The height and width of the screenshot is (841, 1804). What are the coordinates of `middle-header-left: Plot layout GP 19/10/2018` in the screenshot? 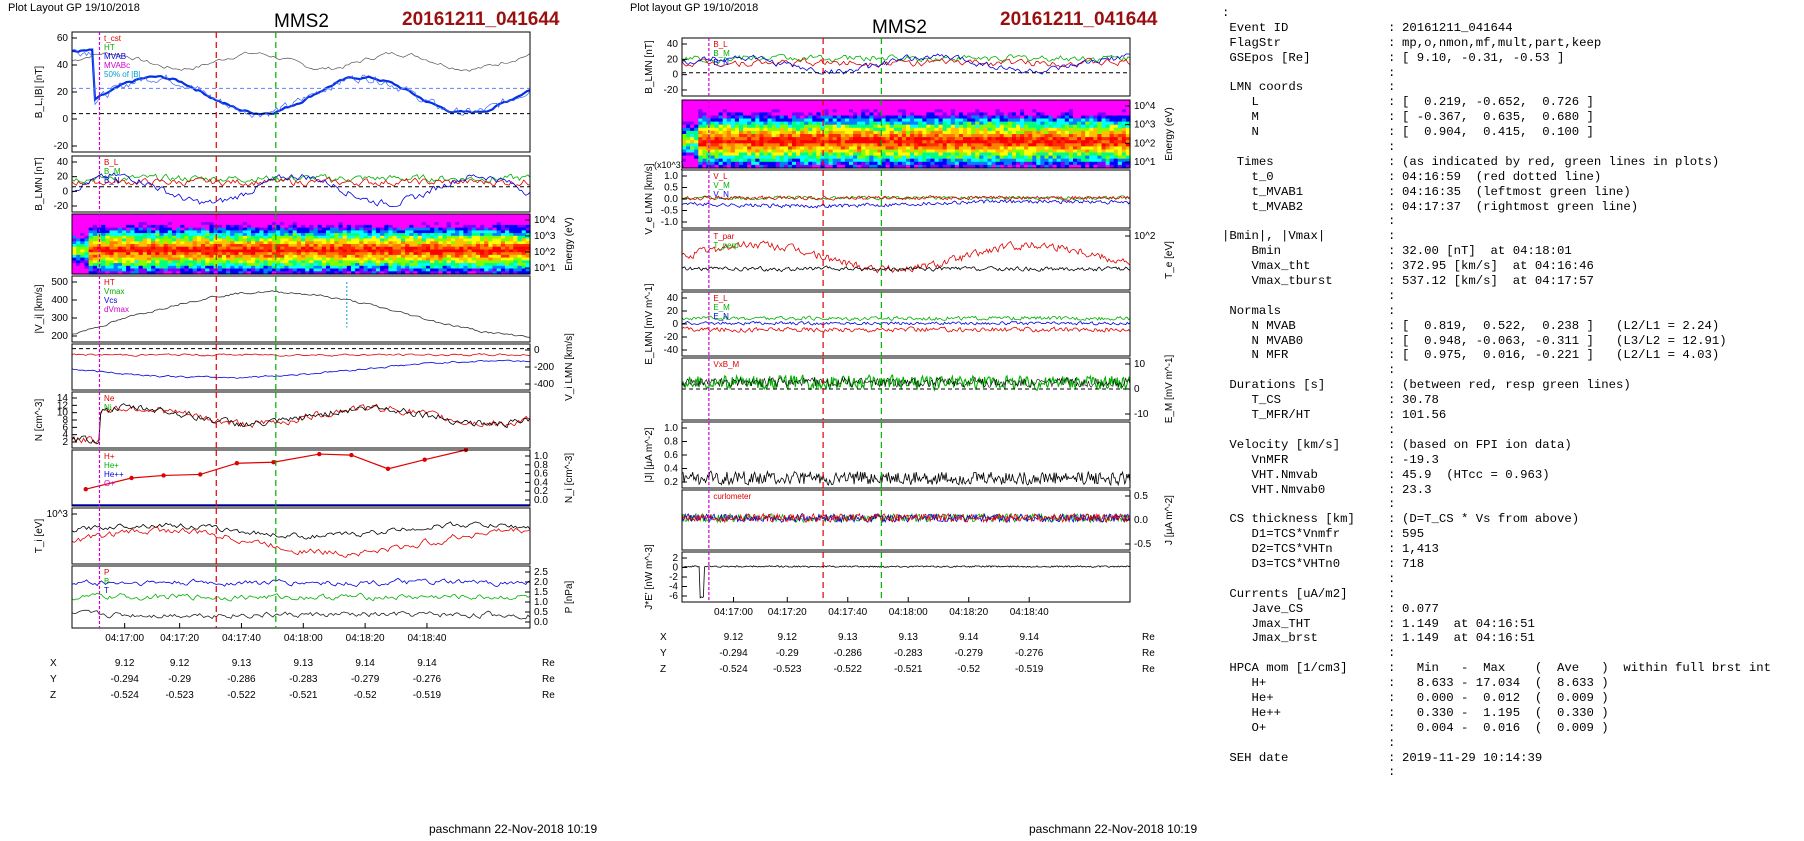 It's located at (694, 8).